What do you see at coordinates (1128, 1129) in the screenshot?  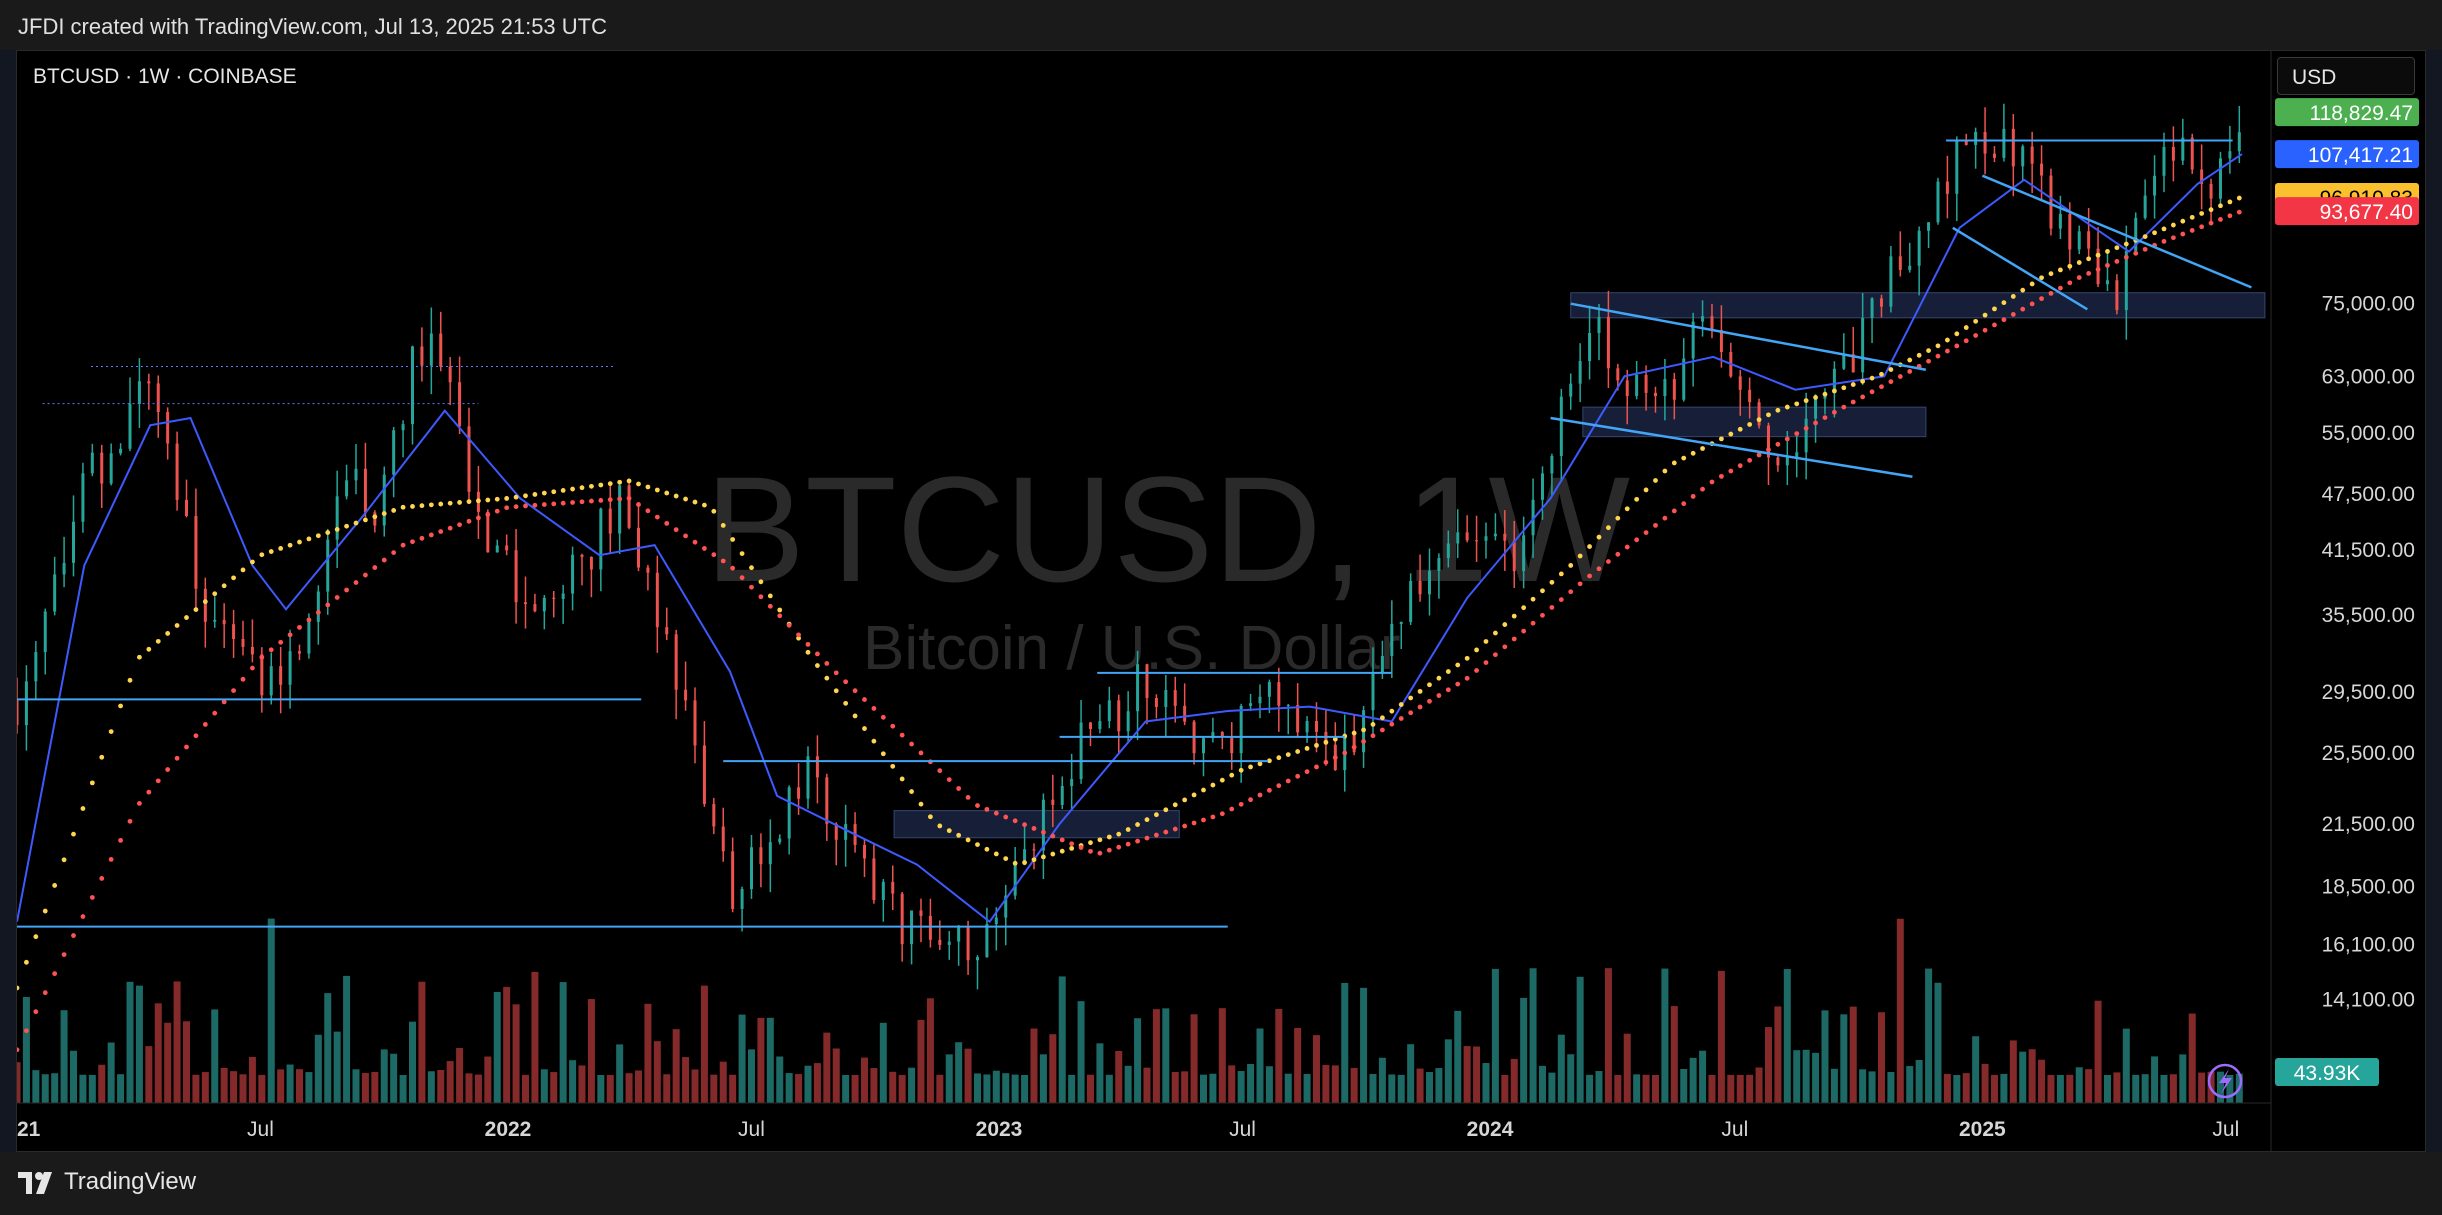 I see `time-axis: 2021 Jul 2022 Jul 2023 Jul 2024 Jul 2025 Jul` at bounding box center [1128, 1129].